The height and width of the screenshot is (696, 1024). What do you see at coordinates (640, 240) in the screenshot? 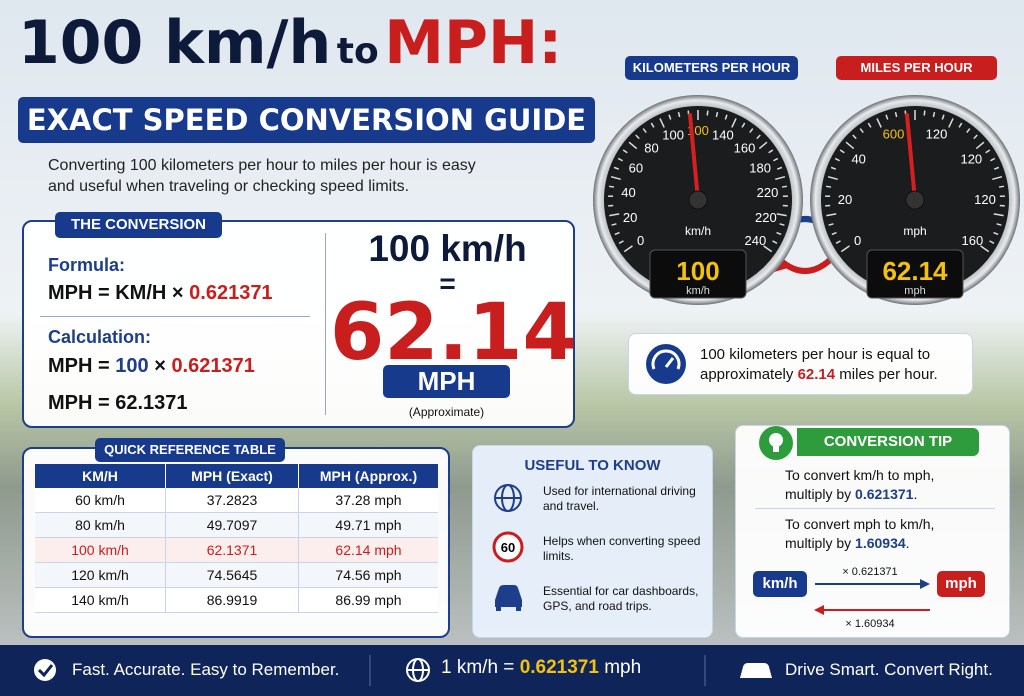
I see `gauge-tick-label: 0` at bounding box center [640, 240].